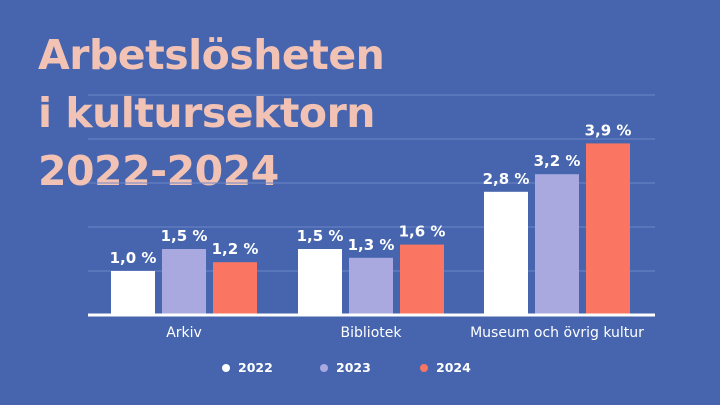 The image size is (720, 405). Describe the element at coordinates (324, 367) in the screenshot. I see `legend-dot-2023` at that location.